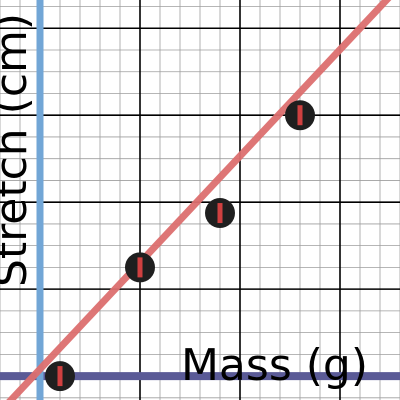  What do you see at coordinates (18, 150) in the screenshot?
I see `y-axis-title: Stretch (cm)` at bounding box center [18, 150].